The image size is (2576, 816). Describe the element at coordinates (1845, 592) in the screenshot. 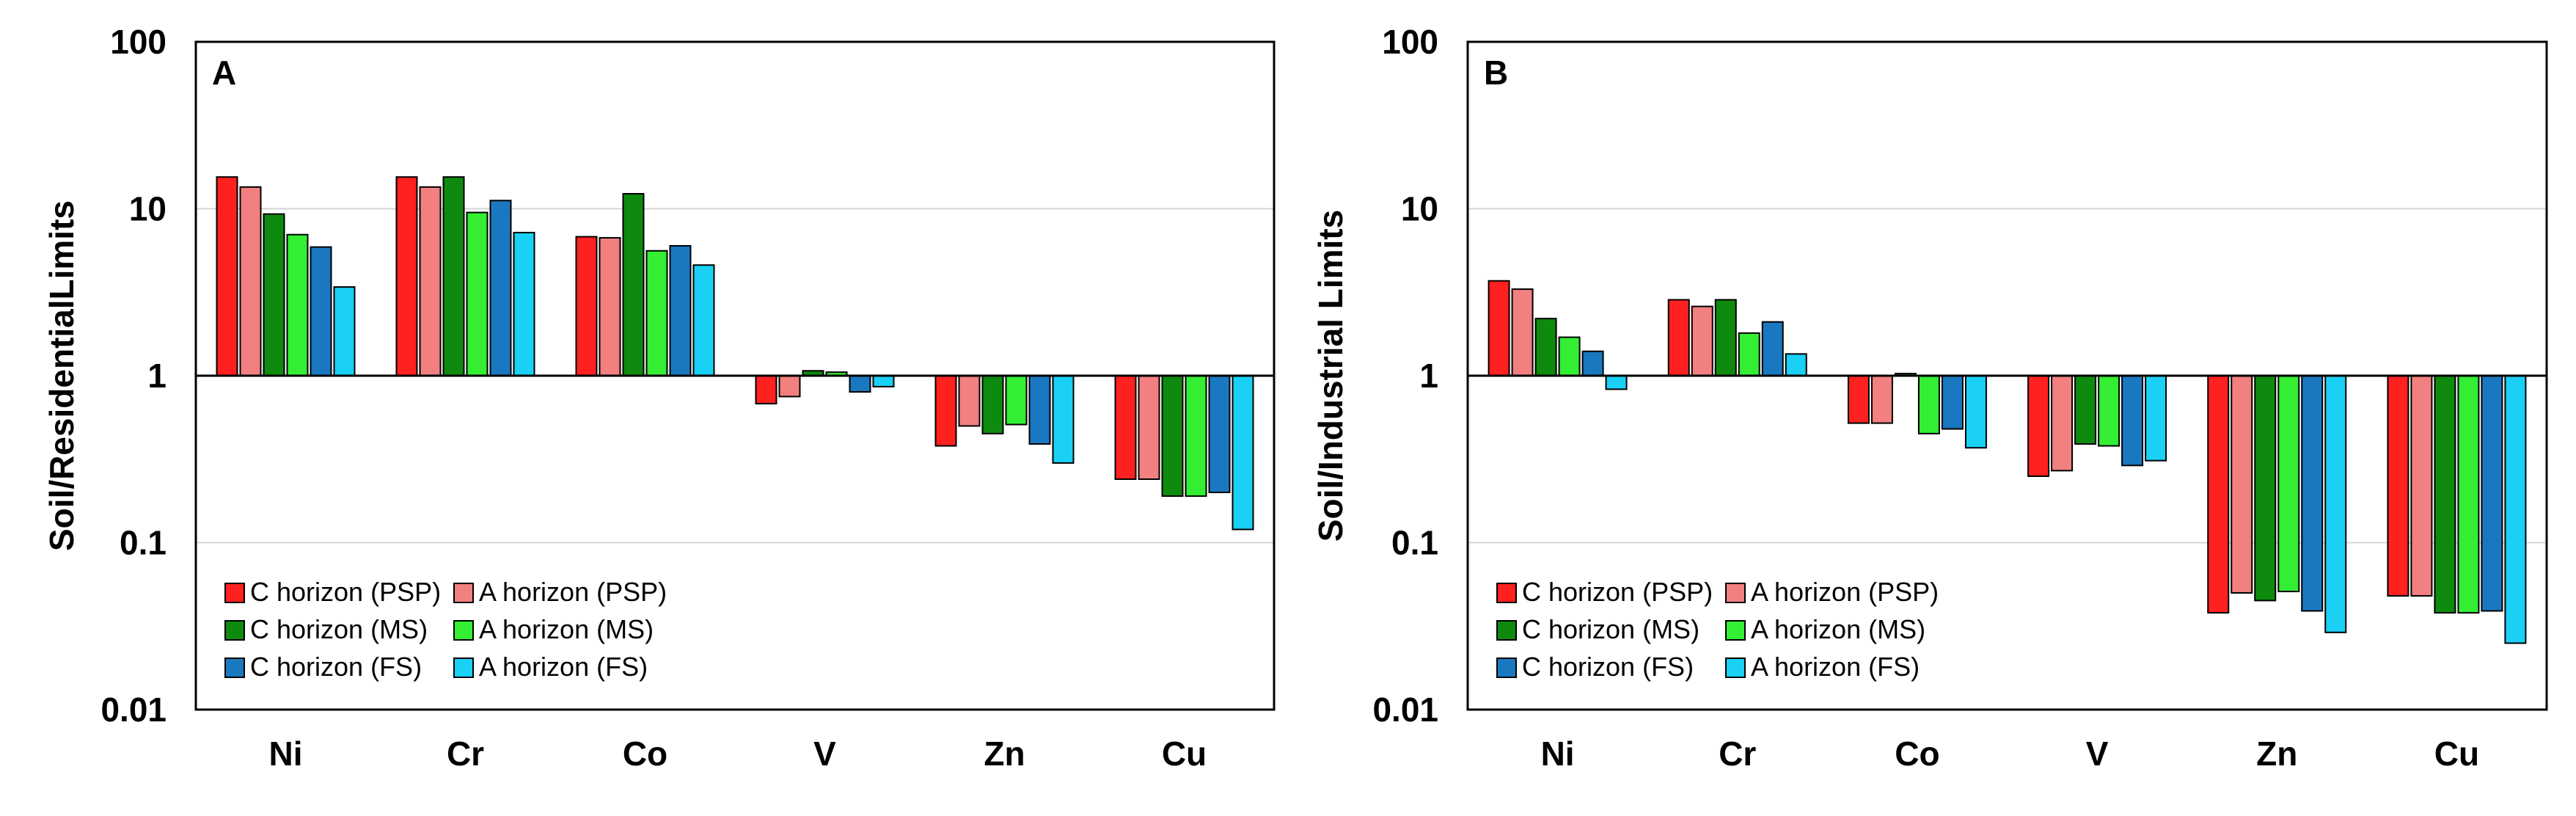

I see `legend-label: A horizon (PSP)` at that location.